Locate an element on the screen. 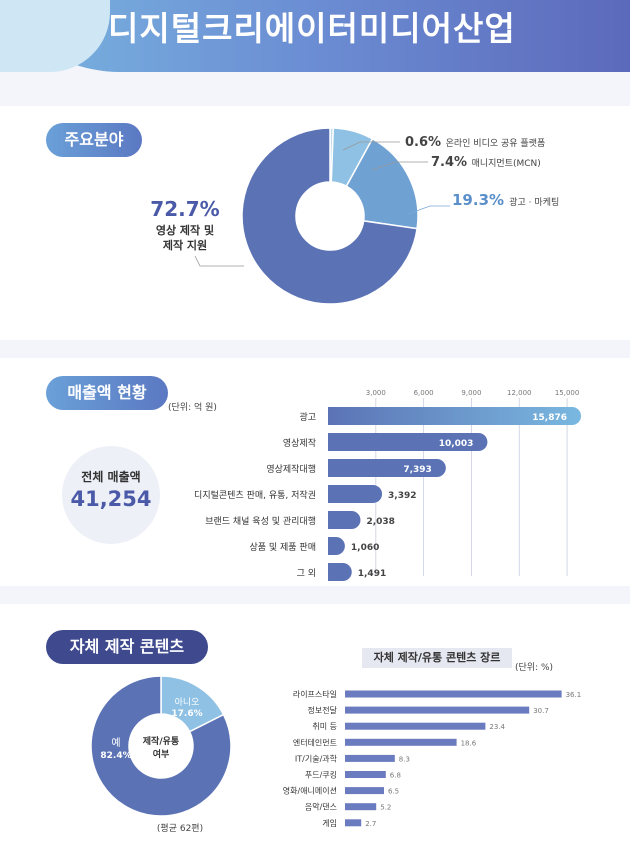 This screenshot has height=848, width=630. category-label-1: 영상제작 is located at coordinates (299, 443).